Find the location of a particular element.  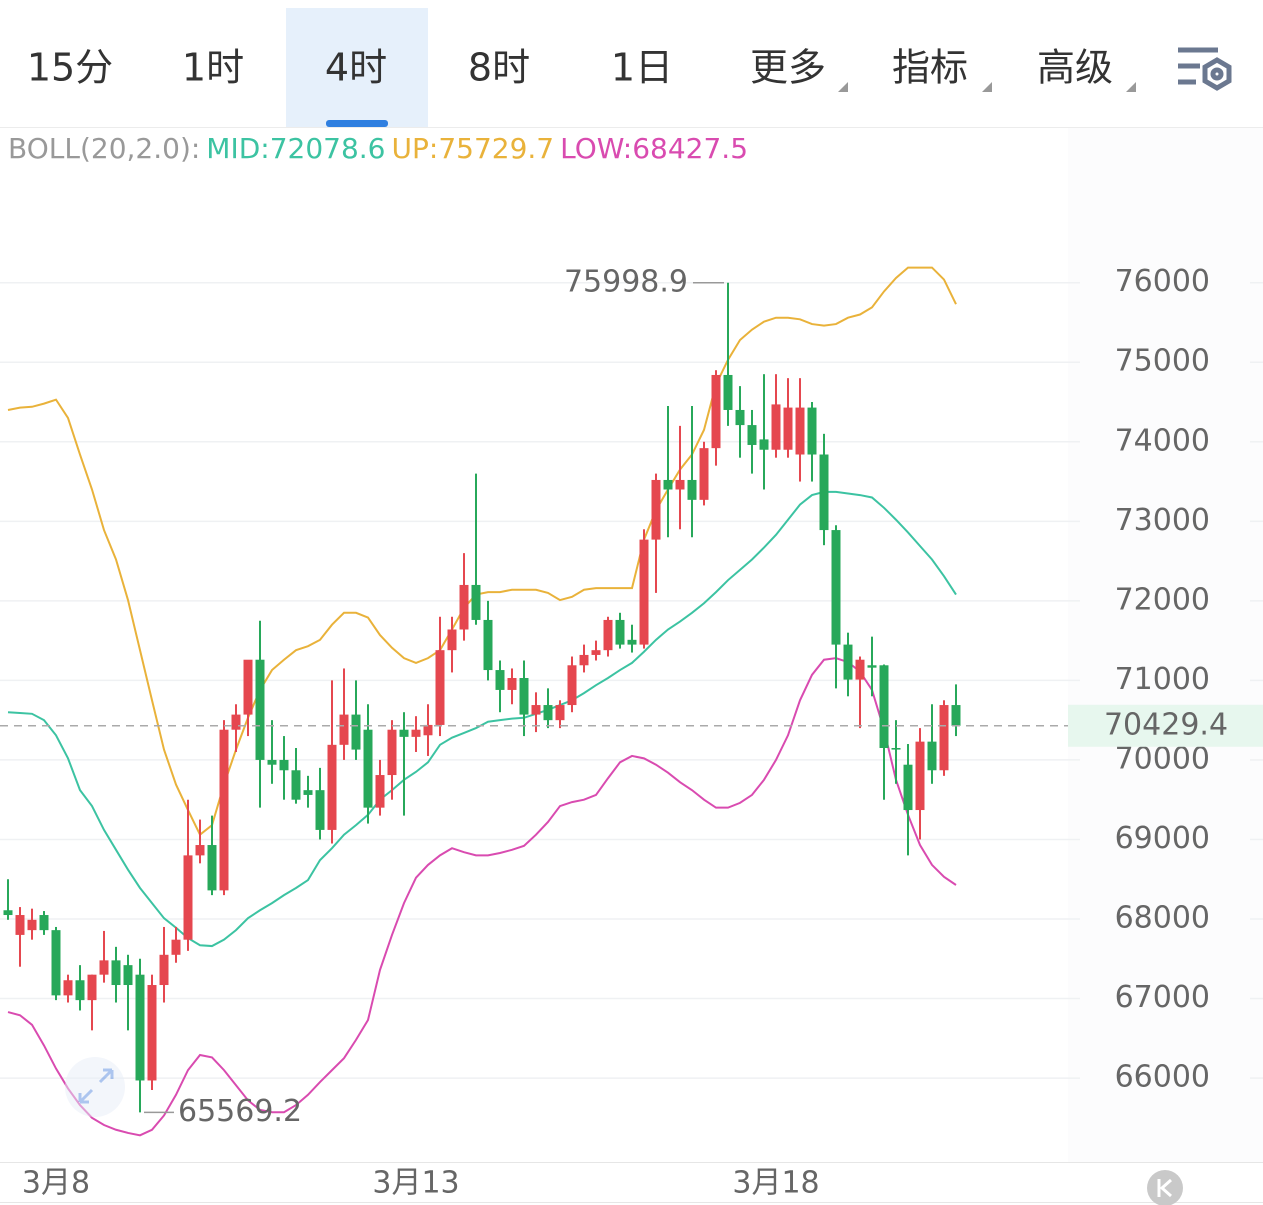

timeframe-tab: 15分 is located at coordinates (70, 68).